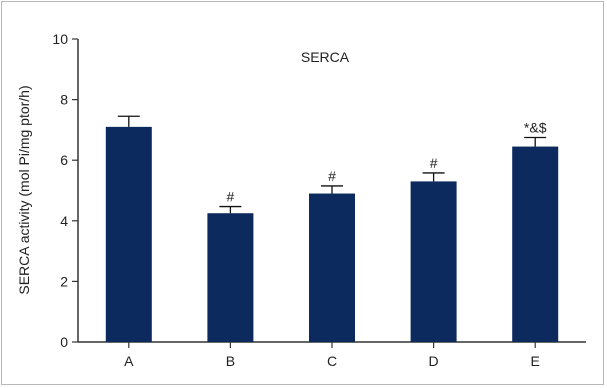  Describe the element at coordinates (325, 57) in the screenshot. I see `chart-title: SERCA` at that location.